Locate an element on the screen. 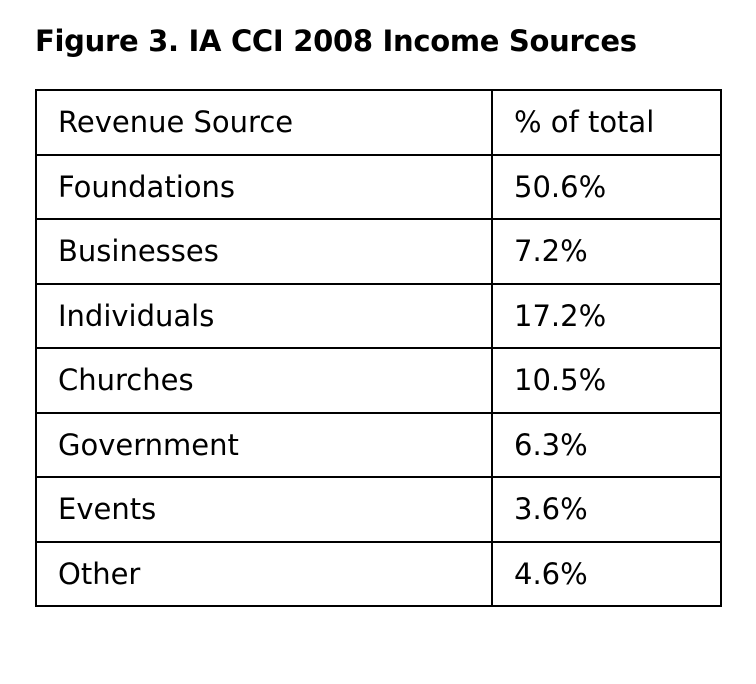  source-cell: Individuals is located at coordinates (264, 315).